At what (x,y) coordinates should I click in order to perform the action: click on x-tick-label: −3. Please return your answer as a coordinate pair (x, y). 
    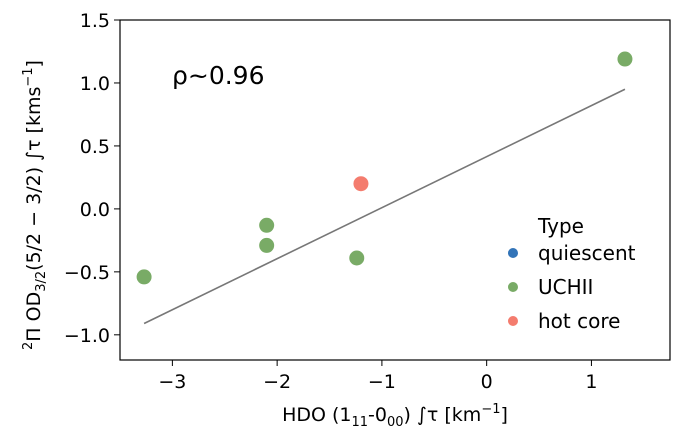
    Looking at the image, I should click on (172, 382).